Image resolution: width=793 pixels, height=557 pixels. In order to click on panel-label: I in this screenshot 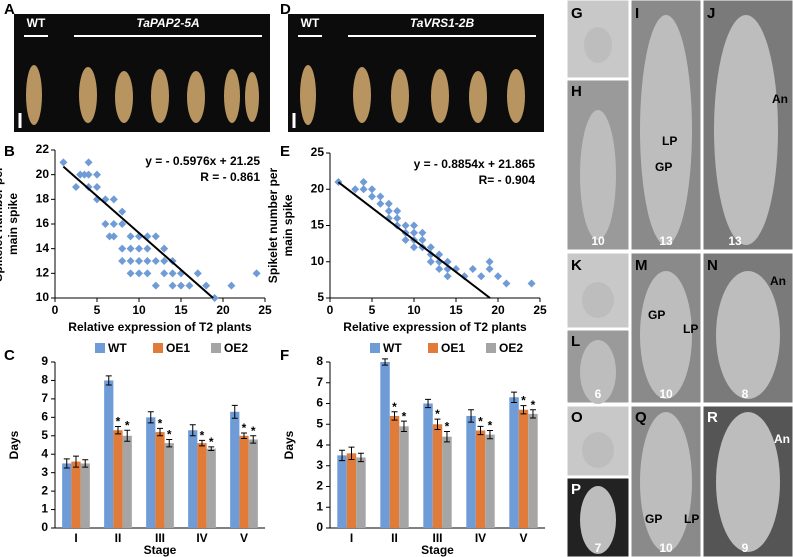, I will do `click(637, 13)`.